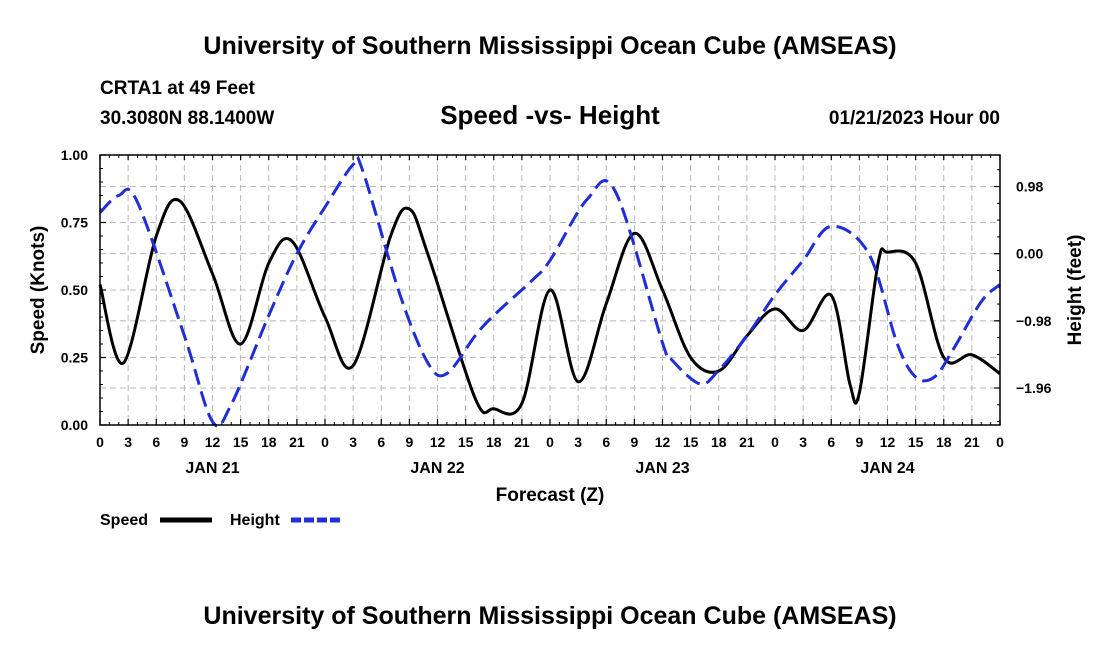 This screenshot has height=650, width=1100. I want to click on y-axis-title: Speed (Knots), so click(38, 290).